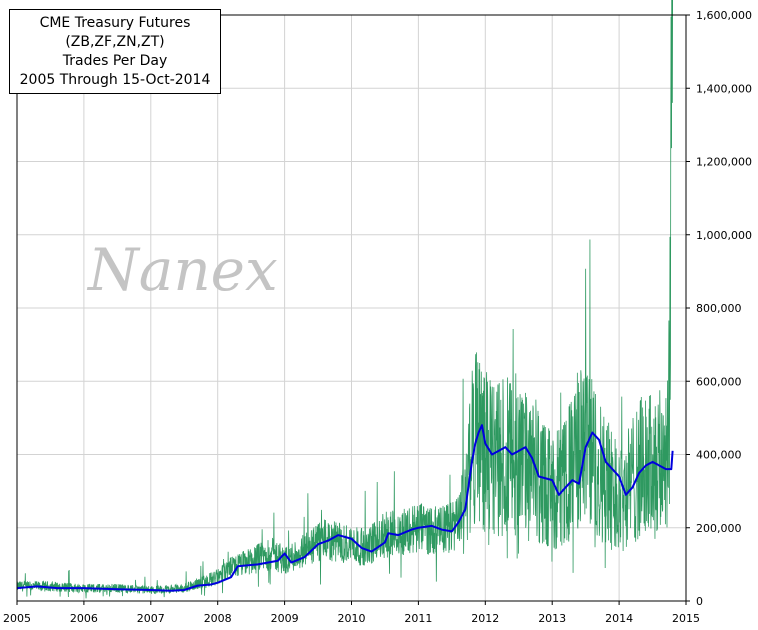 The width and height of the screenshot is (758, 630). What do you see at coordinates (719, 455) in the screenshot?
I see `y-tick-label: 400,000` at bounding box center [719, 455].